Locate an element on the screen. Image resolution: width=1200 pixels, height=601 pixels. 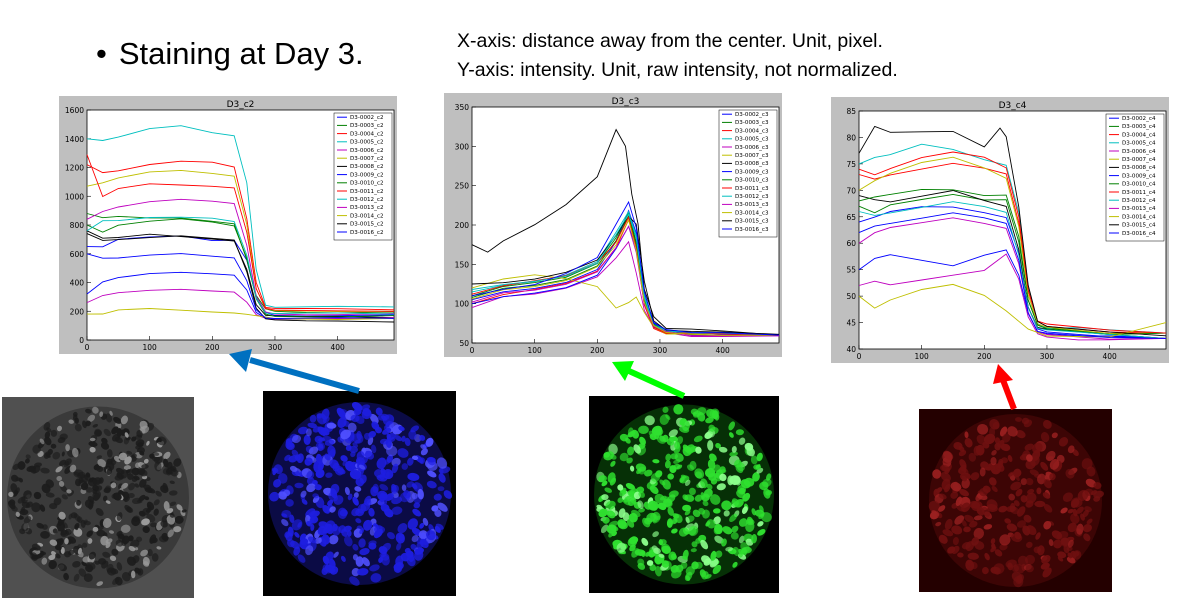
legend-entry: D3-0015_c3 is located at coordinates (752, 222).